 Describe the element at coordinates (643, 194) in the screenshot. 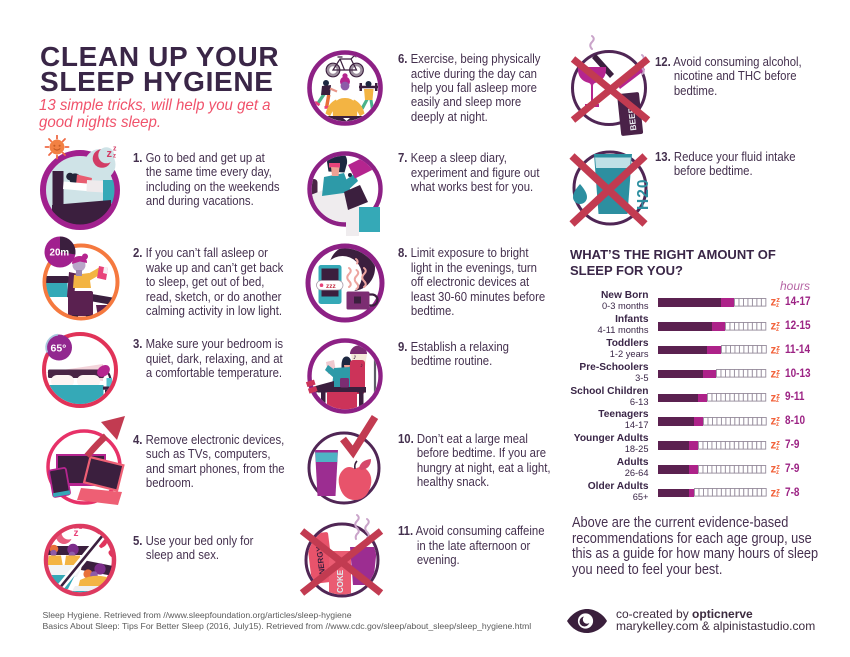

I see `svg-text: H20` at that location.